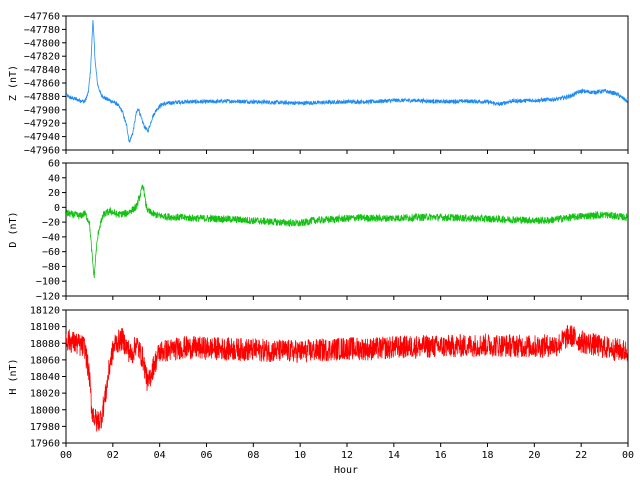 Image resolution: width=640 pixels, height=480 pixels. What do you see at coordinates (45, 327) in the screenshot?
I see `h-y-tick-label: 18100` at bounding box center [45, 327].